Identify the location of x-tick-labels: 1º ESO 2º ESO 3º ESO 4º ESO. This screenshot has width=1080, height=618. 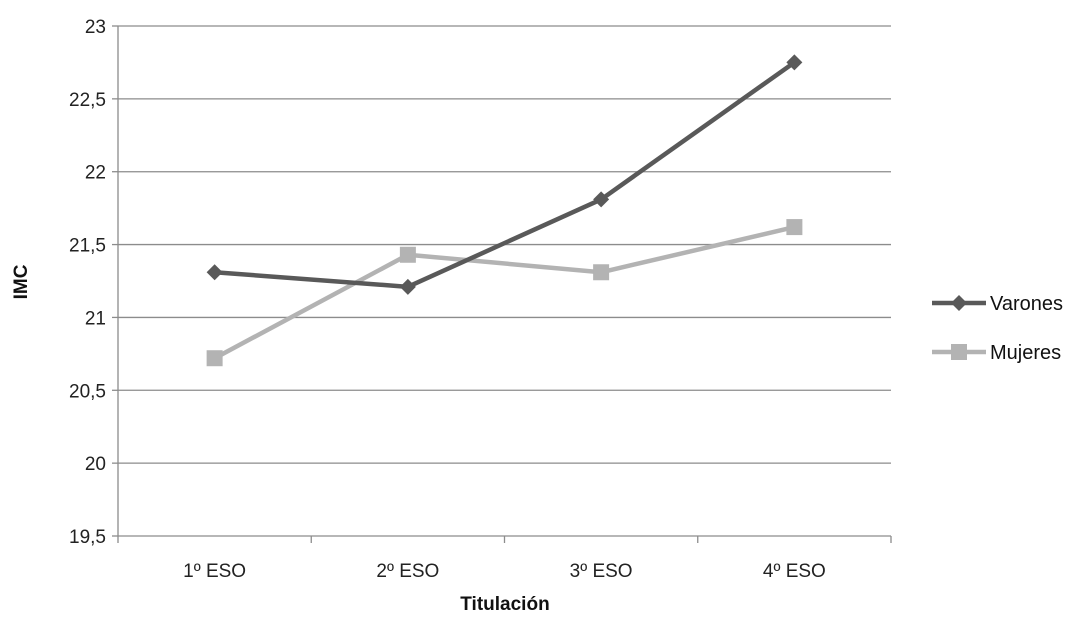
(504, 571).